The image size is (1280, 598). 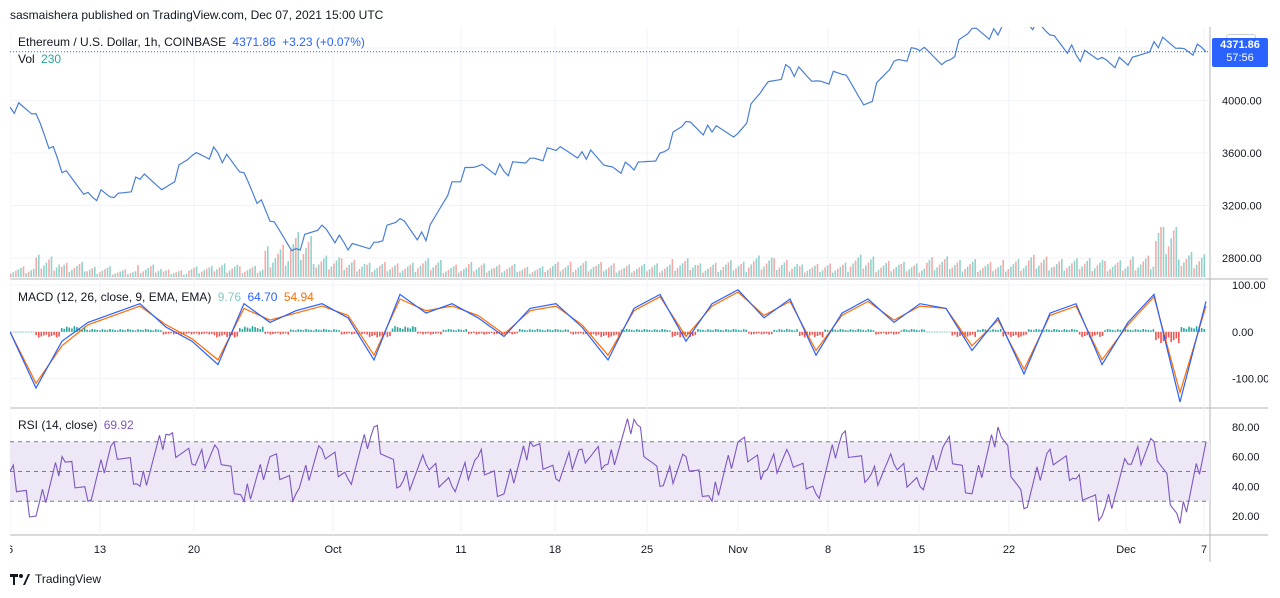 I want to click on x-tick-label: 18, so click(x=555, y=550).